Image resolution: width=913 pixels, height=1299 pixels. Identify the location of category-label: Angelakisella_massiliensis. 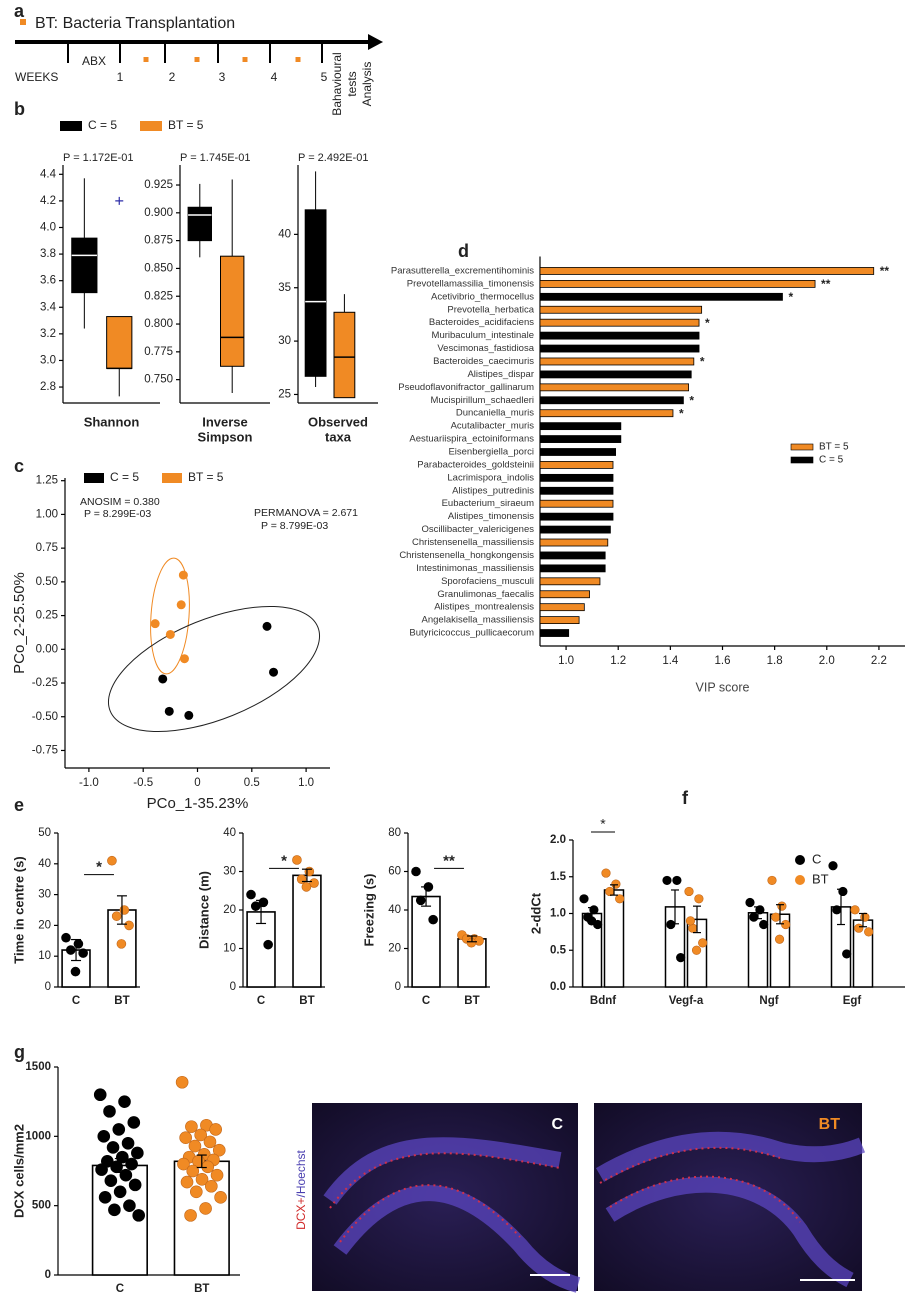
(478, 620).